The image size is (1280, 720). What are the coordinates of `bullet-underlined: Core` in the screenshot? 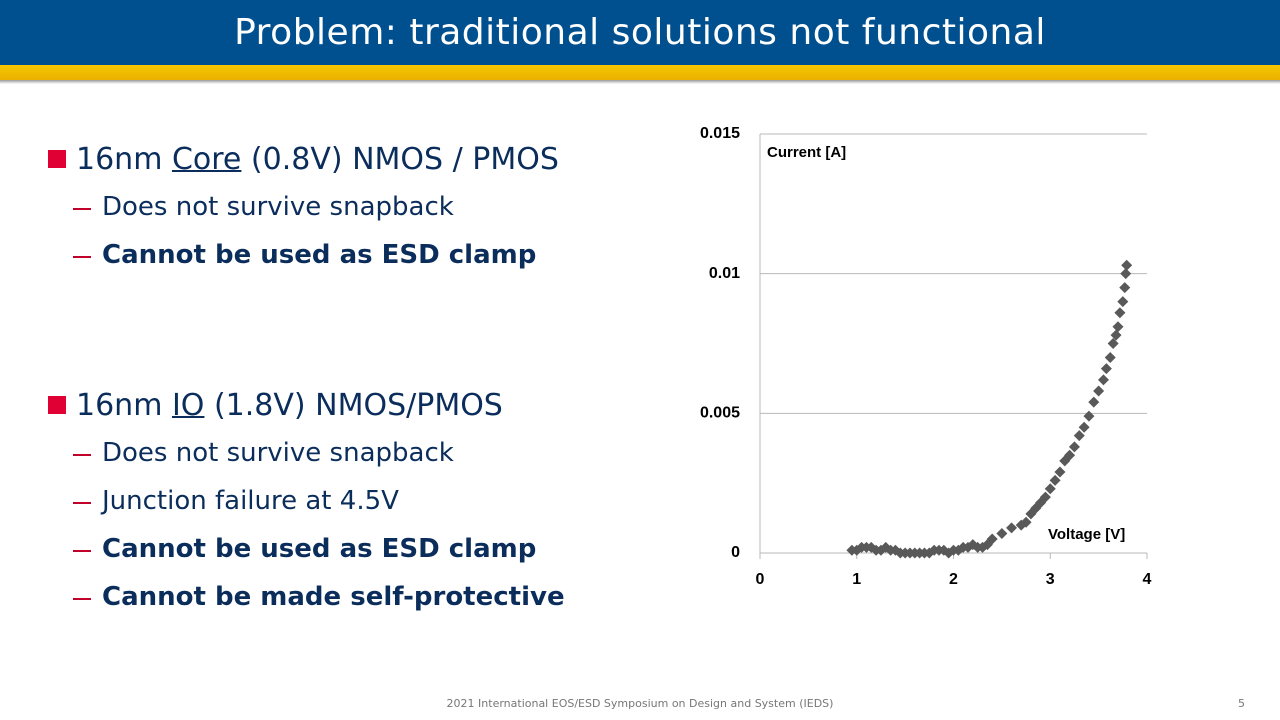 It's located at (206, 159).